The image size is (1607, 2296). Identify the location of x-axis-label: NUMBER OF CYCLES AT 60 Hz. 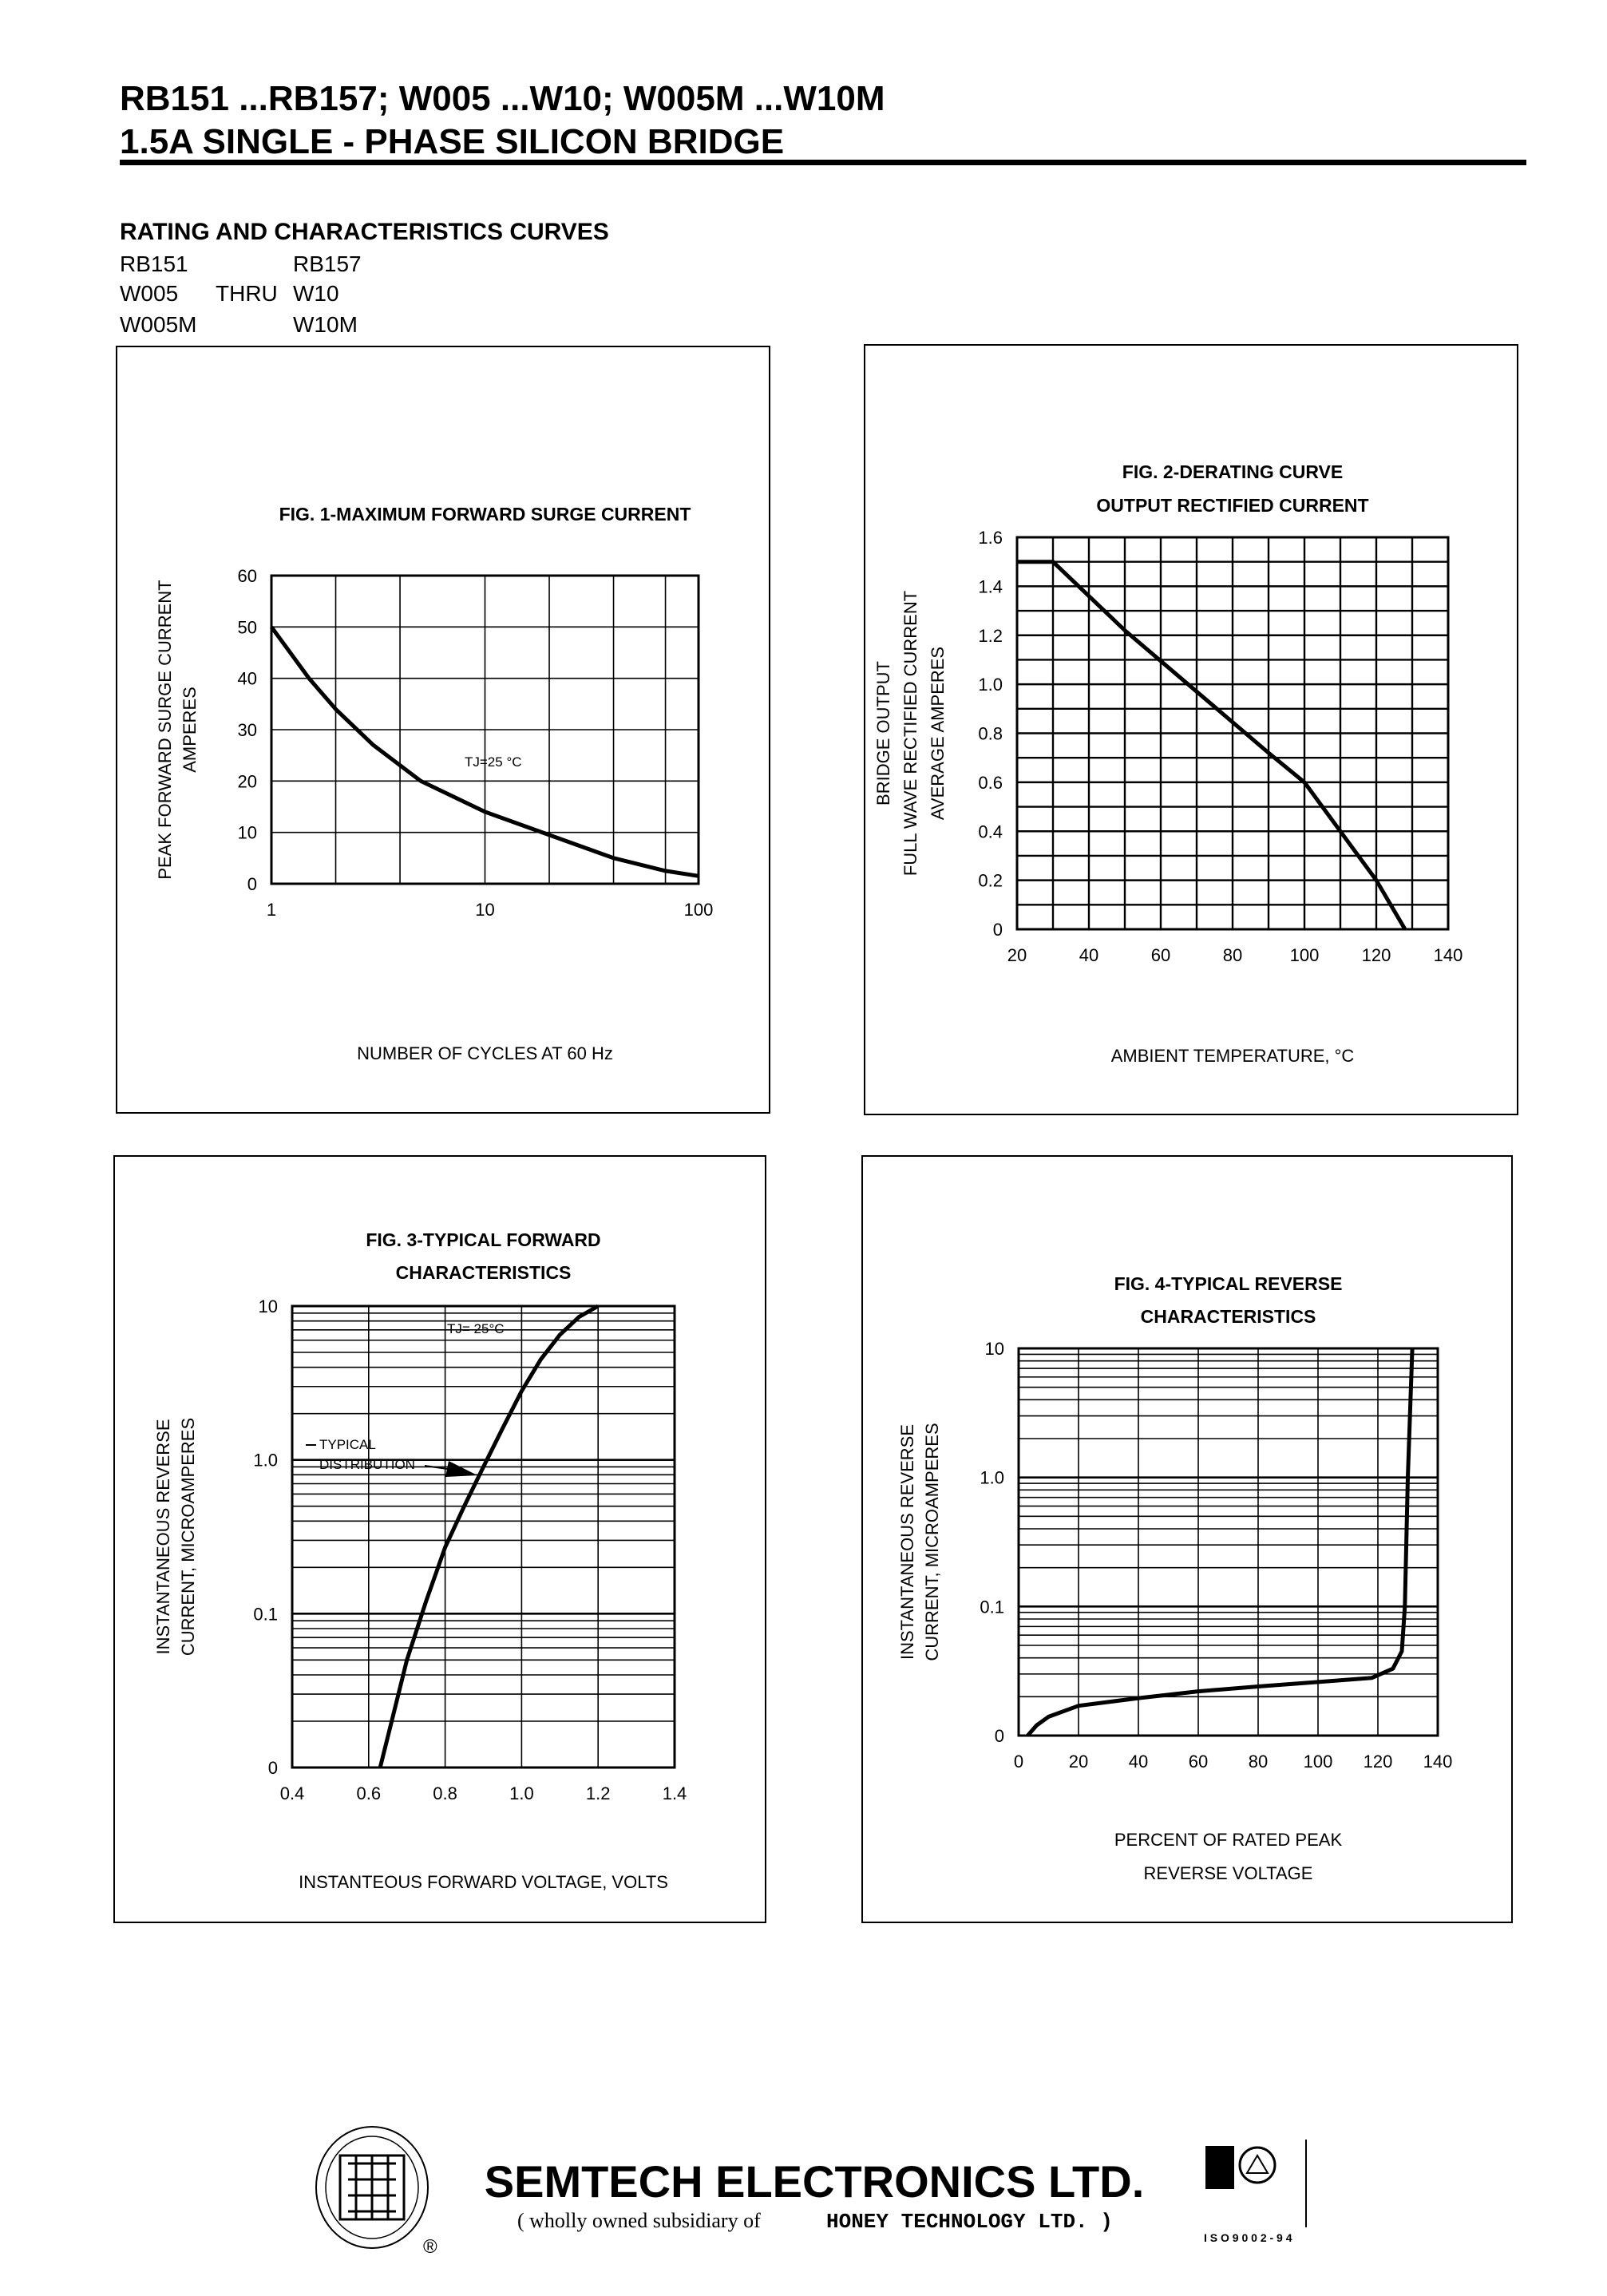
(485, 1053).